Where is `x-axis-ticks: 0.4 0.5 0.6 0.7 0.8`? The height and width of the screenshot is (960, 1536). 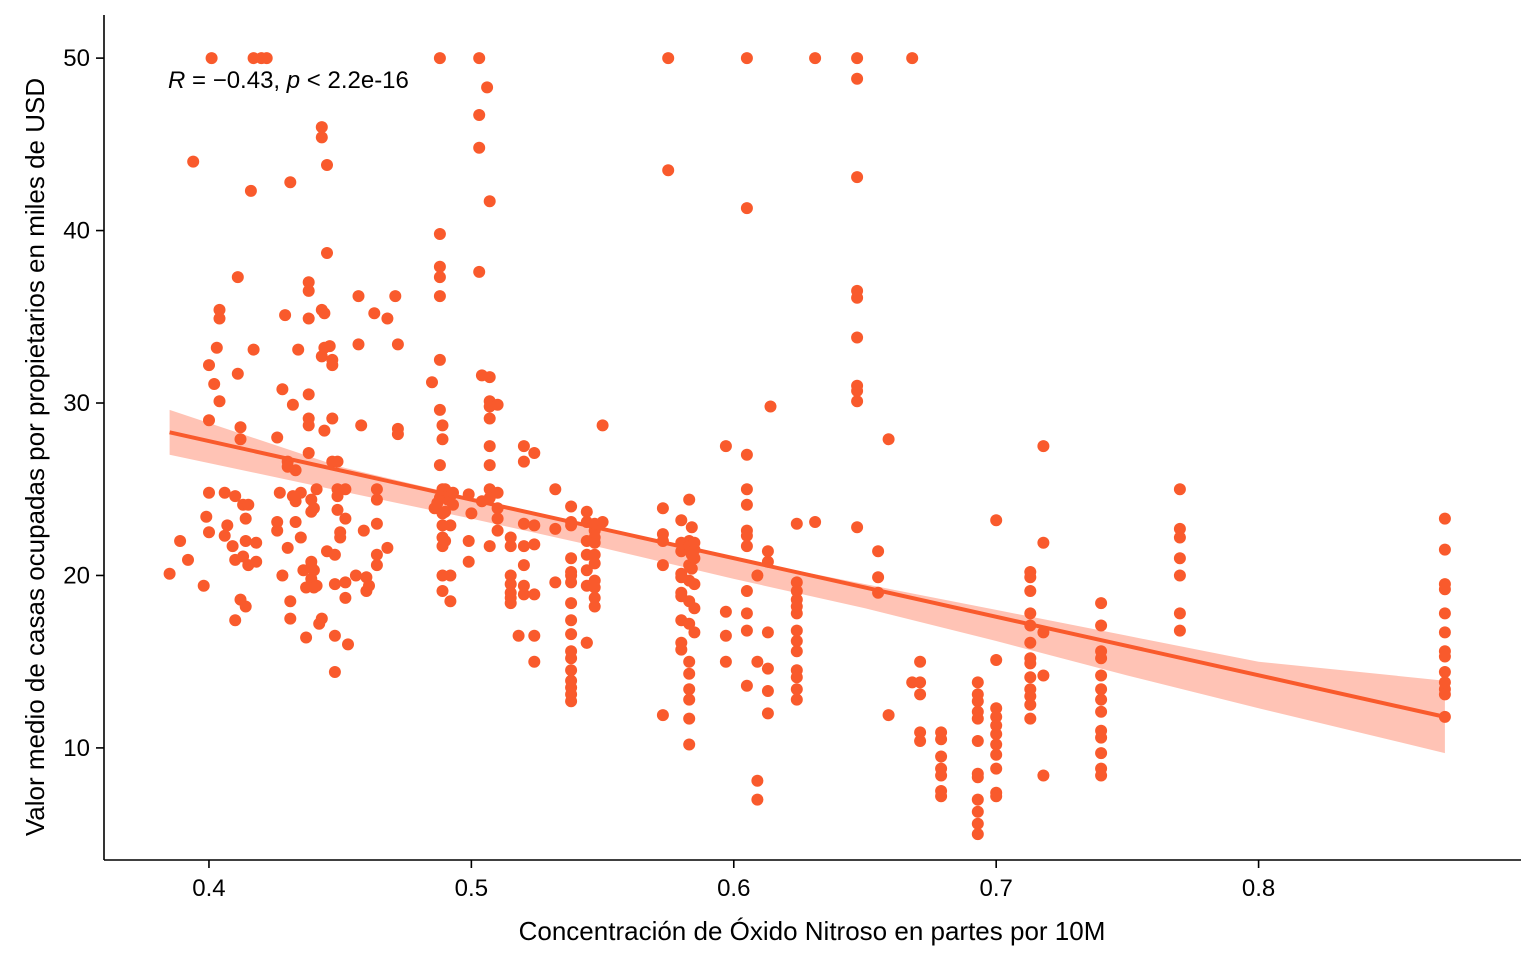 x-axis-ticks: 0.4 0.5 0.6 0.7 0.8 is located at coordinates (733, 881).